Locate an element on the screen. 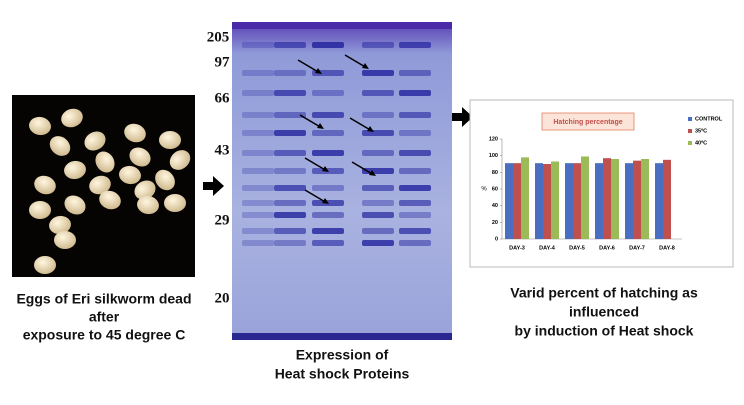 The height and width of the screenshot is (405, 744). y-tick-label: 120 is located at coordinates (493, 139).